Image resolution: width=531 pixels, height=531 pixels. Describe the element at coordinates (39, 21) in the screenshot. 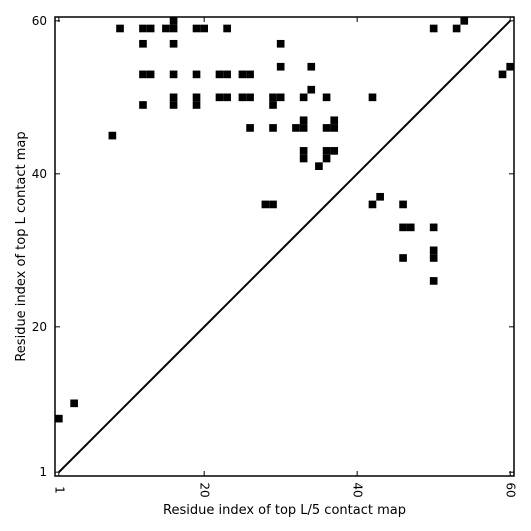

I see `y-tick-label: 60` at that location.